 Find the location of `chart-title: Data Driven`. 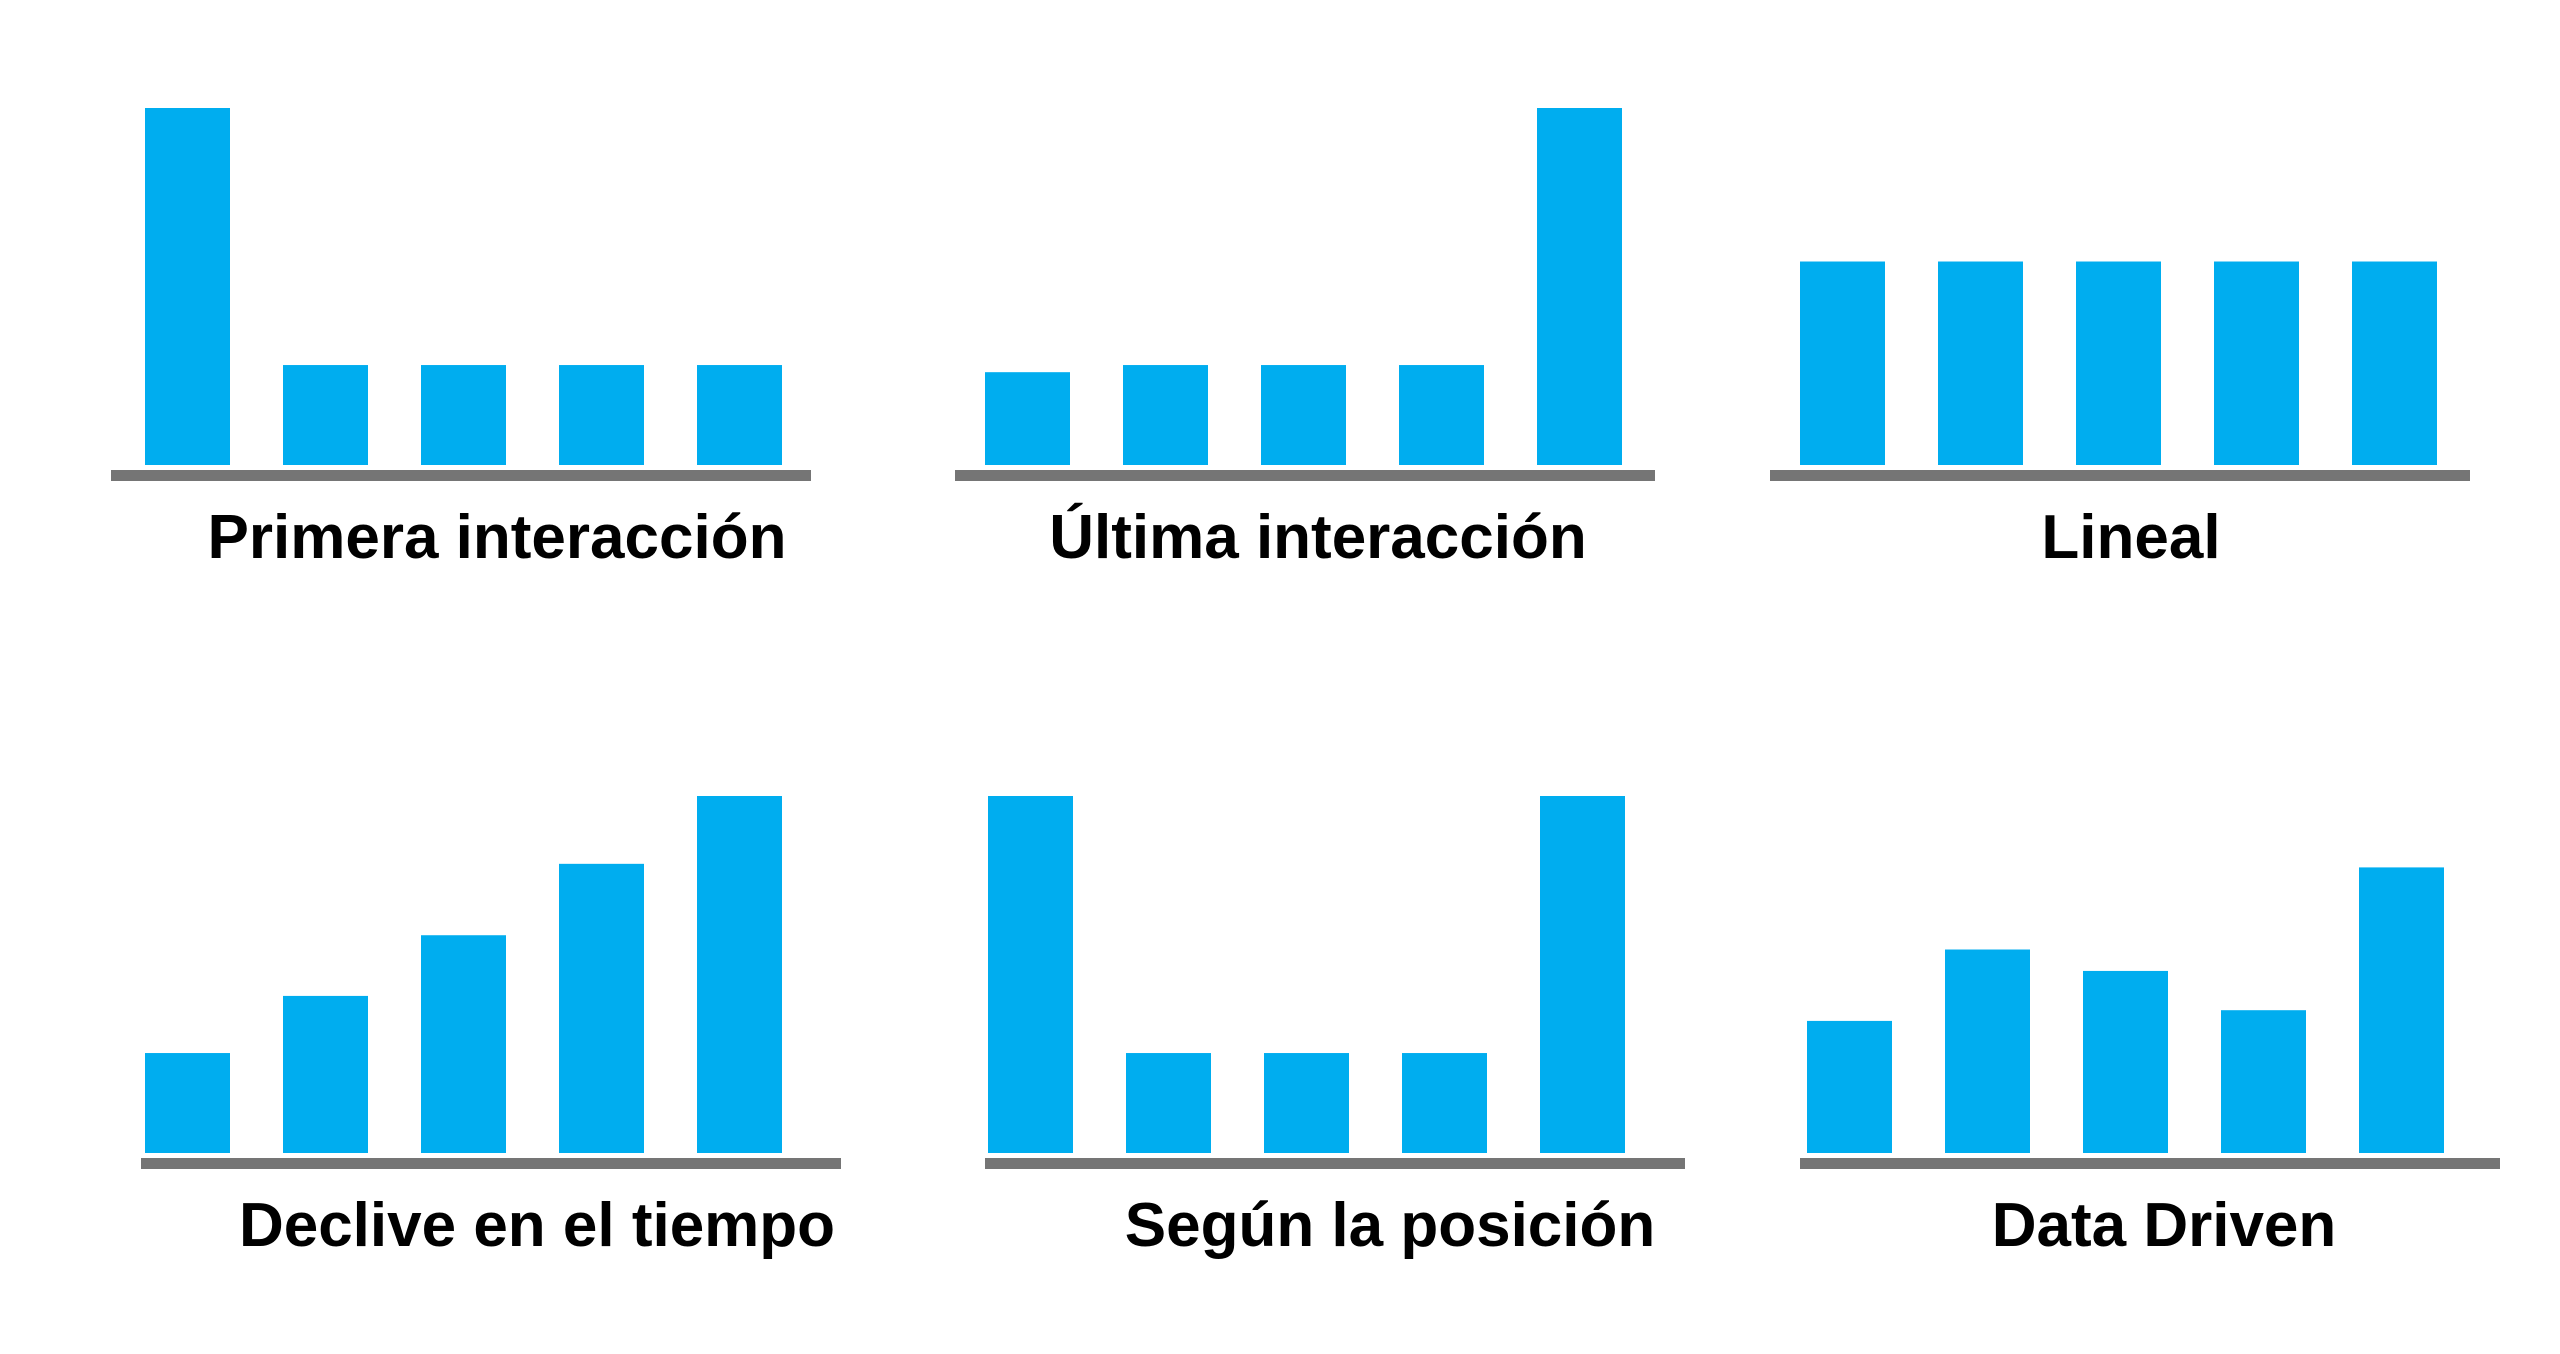

chart-title: Data Driven is located at coordinates (2164, 1225).